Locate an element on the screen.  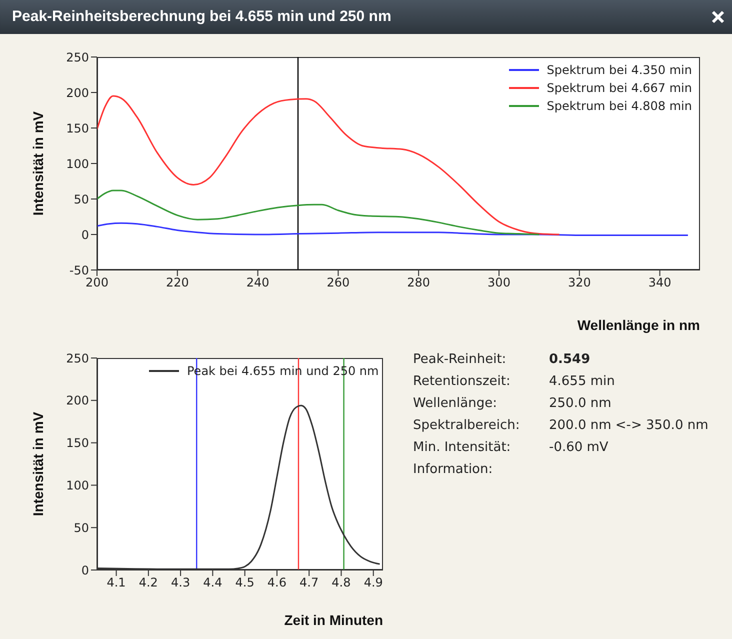
x-tick-label: 340 is located at coordinates (660, 283).